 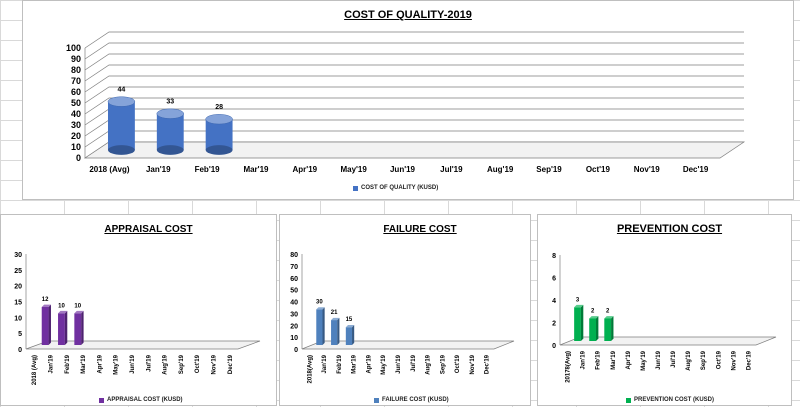 I want to click on y-tick-label: 4, so click(x=554, y=301).